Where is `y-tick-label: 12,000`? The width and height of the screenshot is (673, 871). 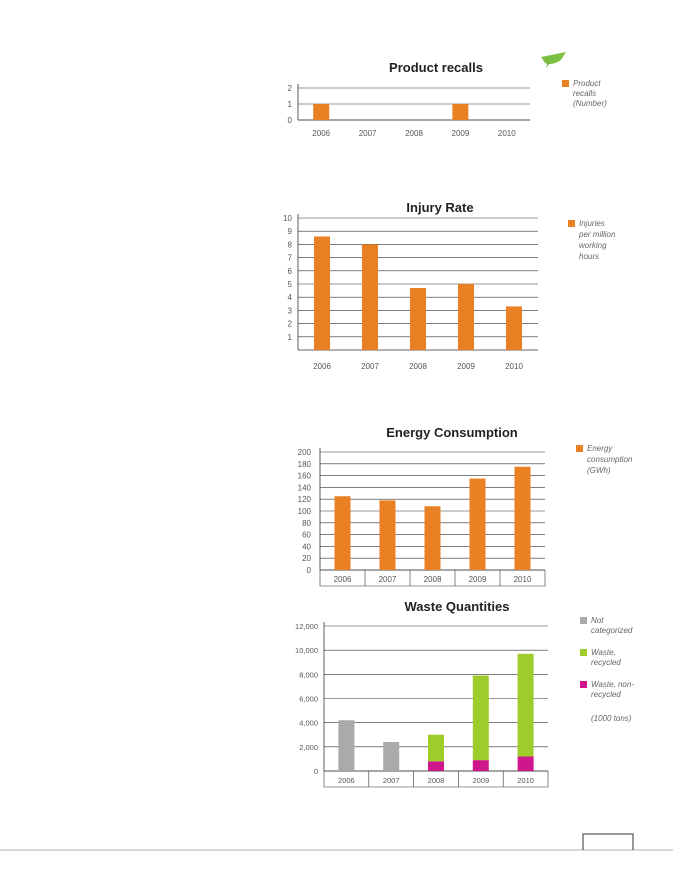
y-tick-label: 12,000 is located at coordinates (306, 626).